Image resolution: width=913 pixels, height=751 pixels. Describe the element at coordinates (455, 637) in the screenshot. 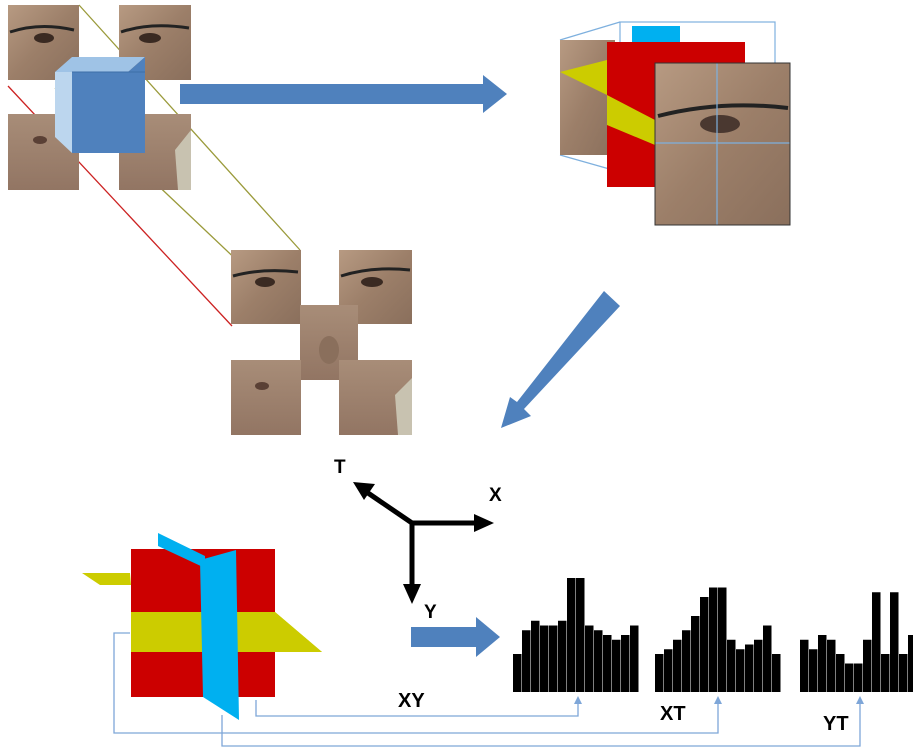

I see `arrow-right-bottom` at that location.